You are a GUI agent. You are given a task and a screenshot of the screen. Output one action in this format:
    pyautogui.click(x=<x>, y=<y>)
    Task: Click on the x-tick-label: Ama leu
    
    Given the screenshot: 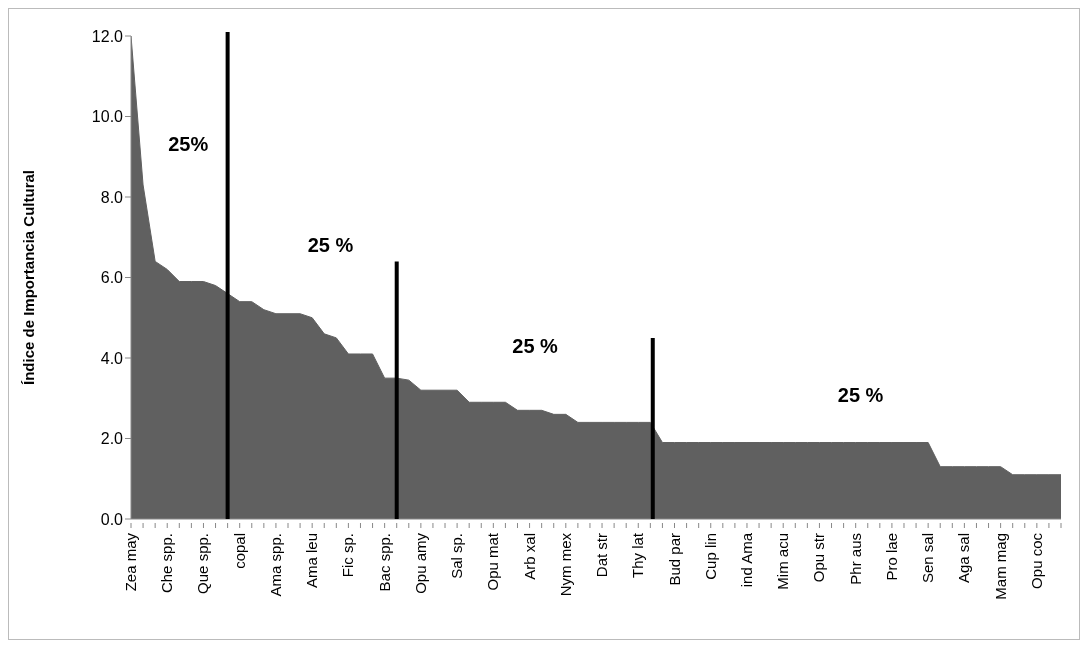 What is the action you would take?
    pyautogui.click(x=312, y=561)
    